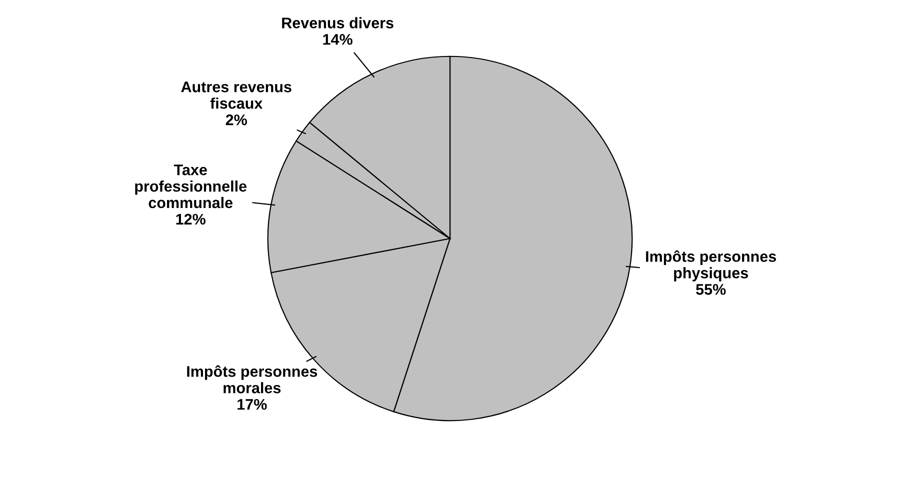  I want to click on data-label: 14%, so click(337, 39).